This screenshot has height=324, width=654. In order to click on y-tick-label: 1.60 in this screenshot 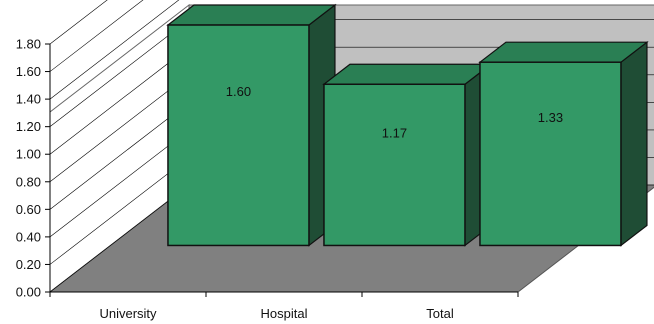, I will do `click(28, 71)`.